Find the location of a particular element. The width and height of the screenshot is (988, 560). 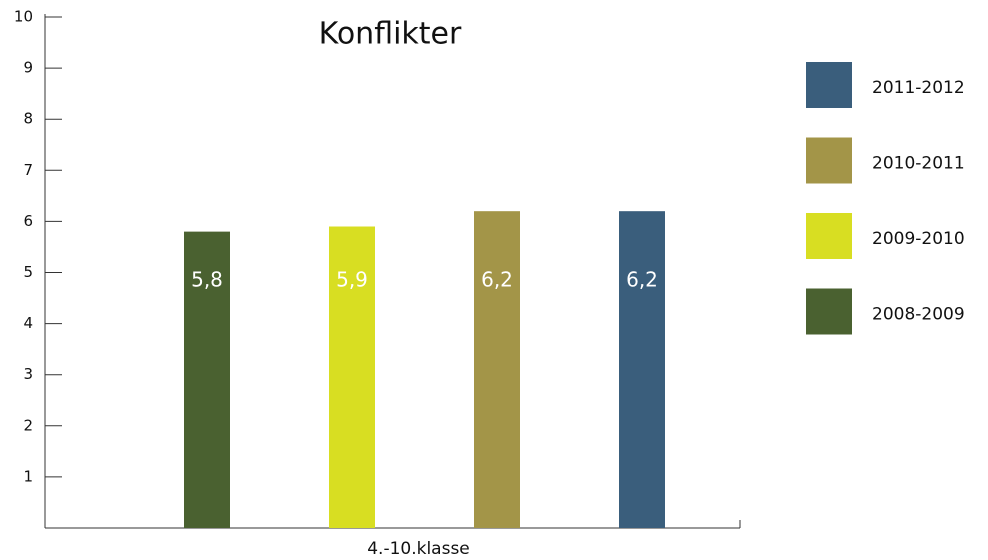

legend-label: 2010-2011 is located at coordinates (918, 164).